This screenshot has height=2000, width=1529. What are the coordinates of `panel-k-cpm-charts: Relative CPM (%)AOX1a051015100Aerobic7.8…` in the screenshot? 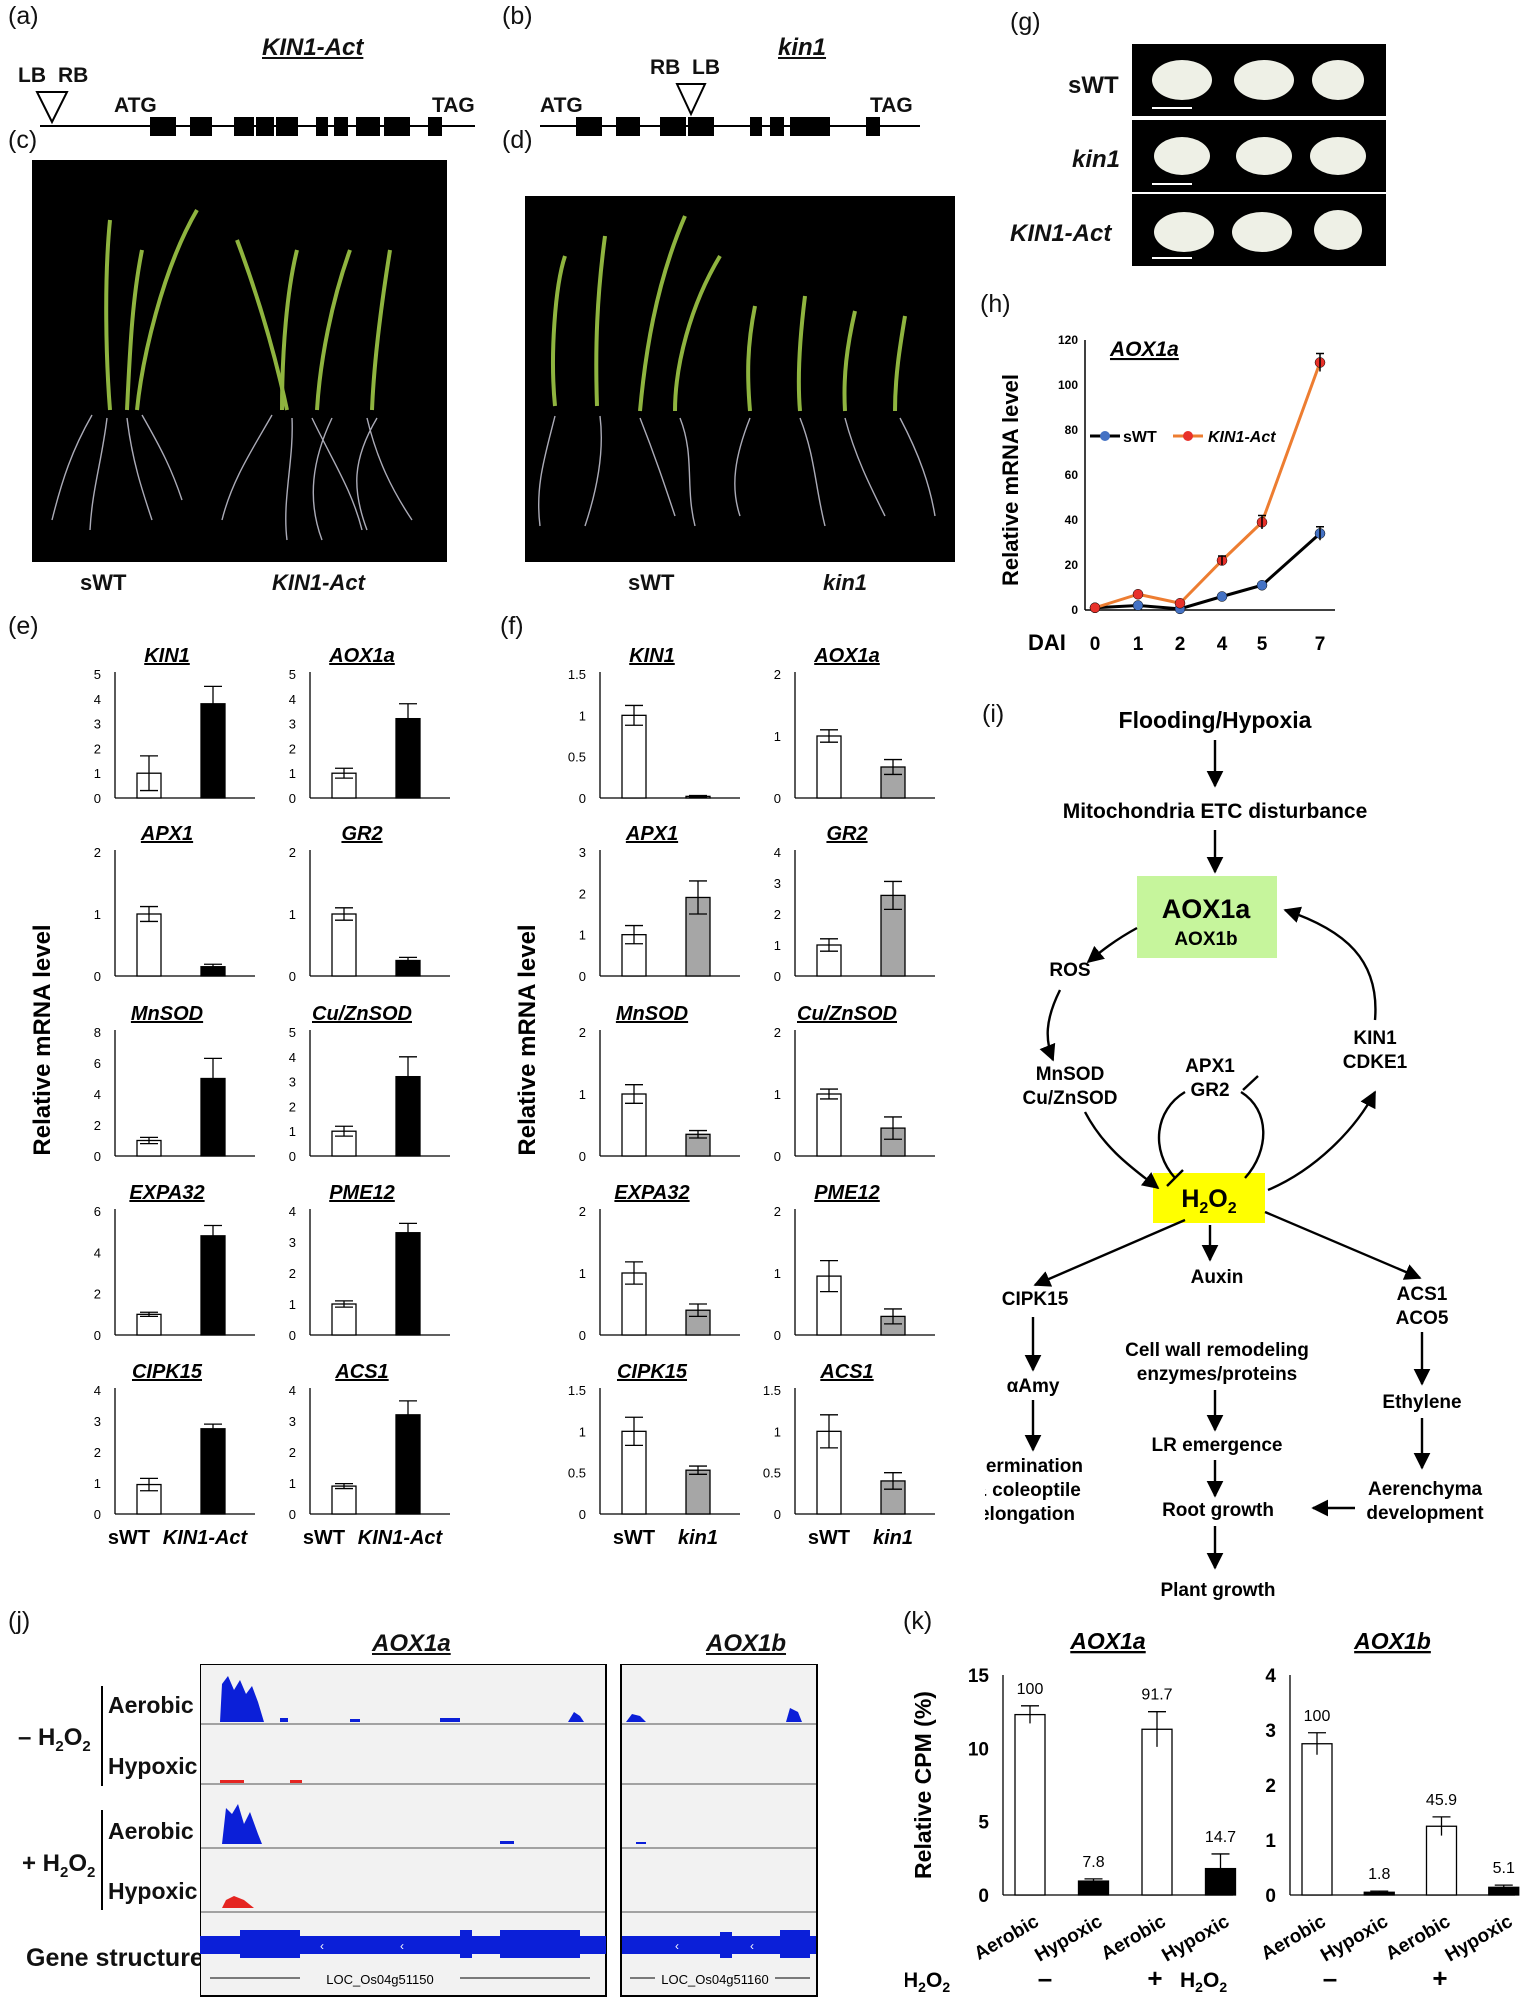 It's located at (1212, 1811).